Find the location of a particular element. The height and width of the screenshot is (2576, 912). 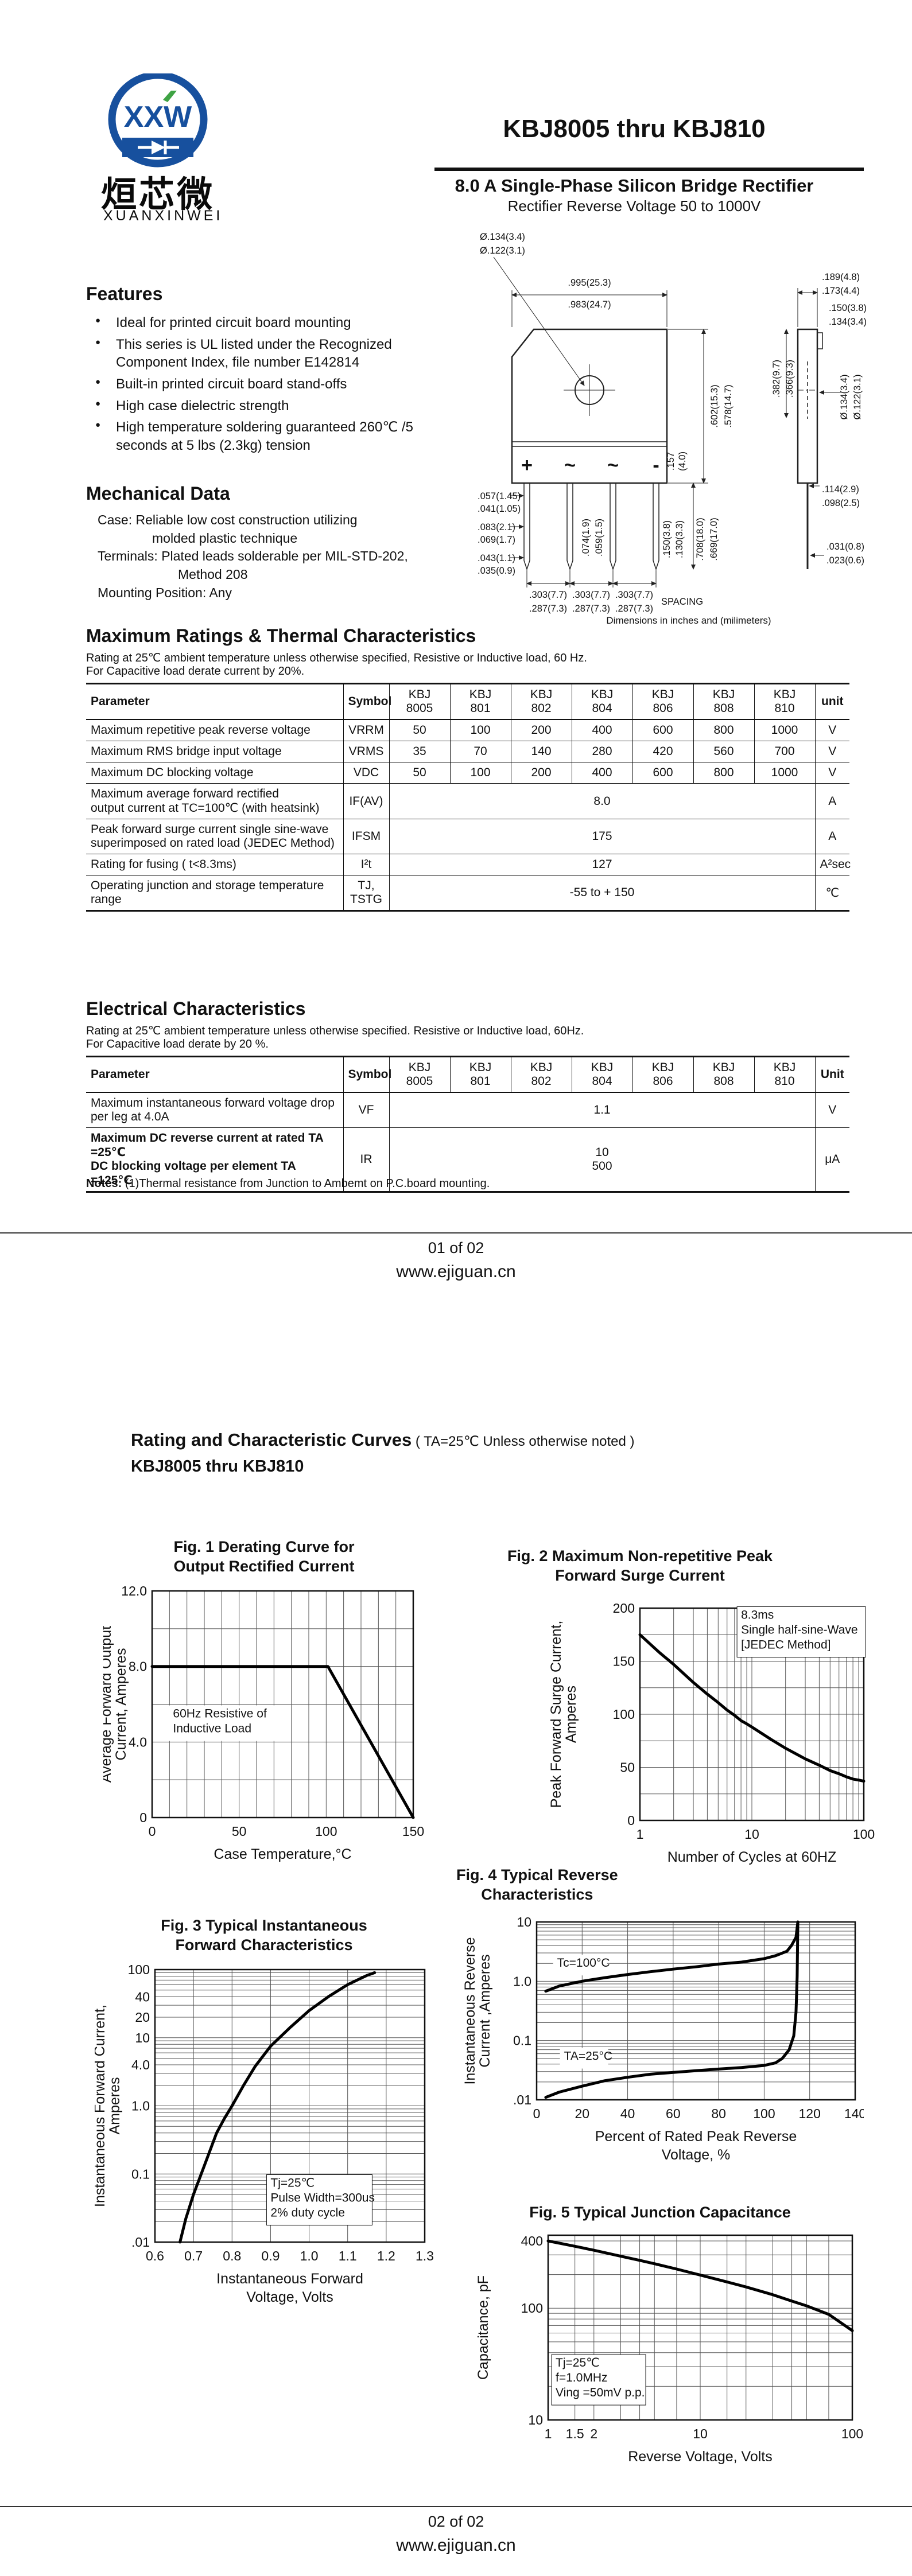

dimension-label: .074(1.9) is located at coordinates (586, 538).